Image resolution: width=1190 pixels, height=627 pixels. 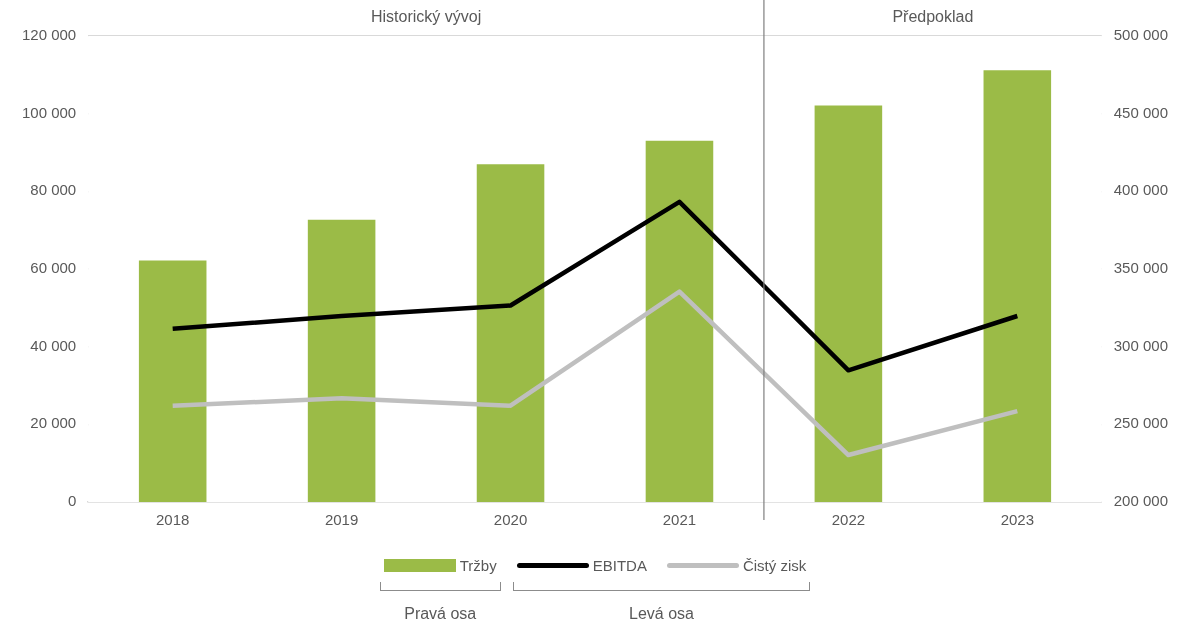 I want to click on y2-tick-label: 500 000, so click(x=1141, y=35).